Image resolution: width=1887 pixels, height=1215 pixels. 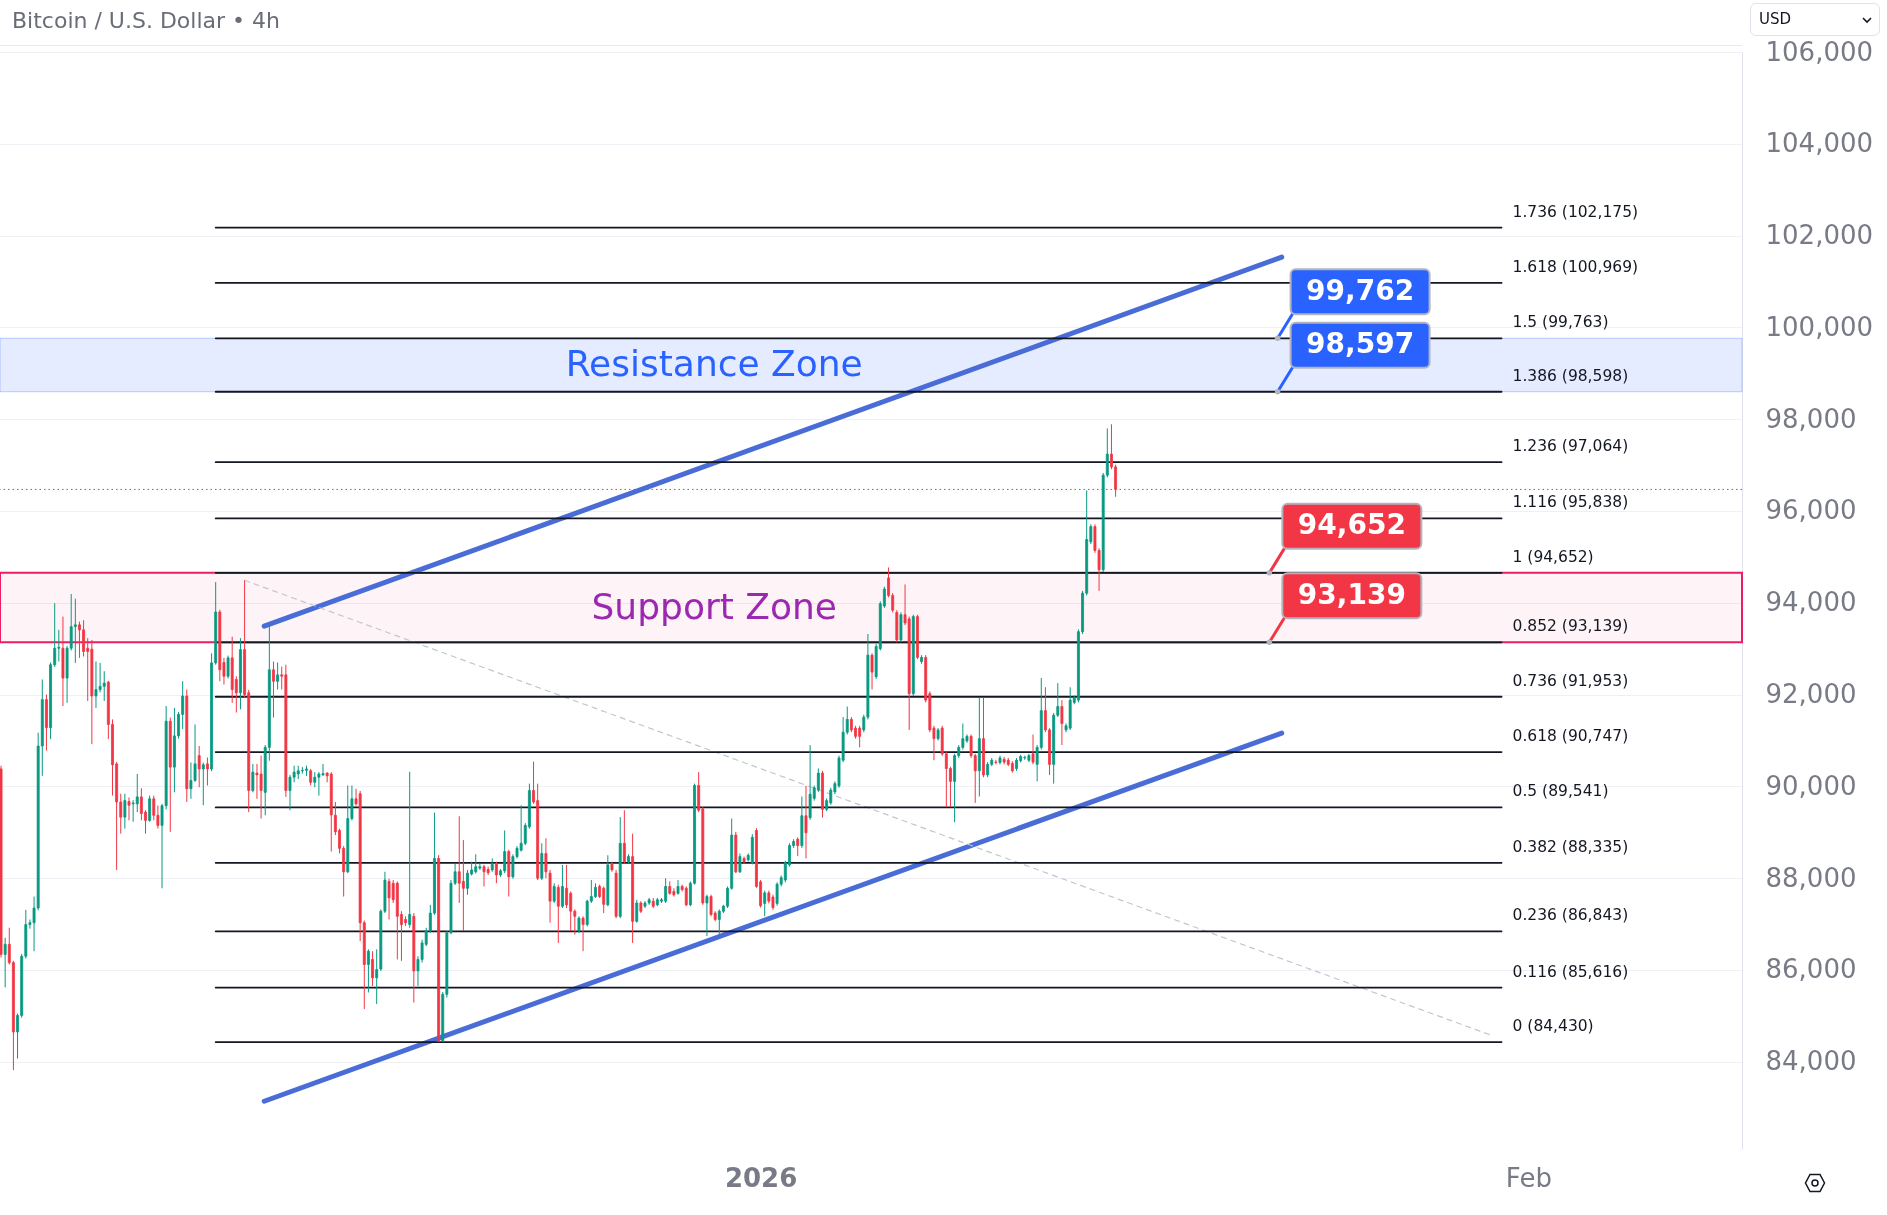 I want to click on x-tick-label: Feb, so click(x=1528, y=1177).